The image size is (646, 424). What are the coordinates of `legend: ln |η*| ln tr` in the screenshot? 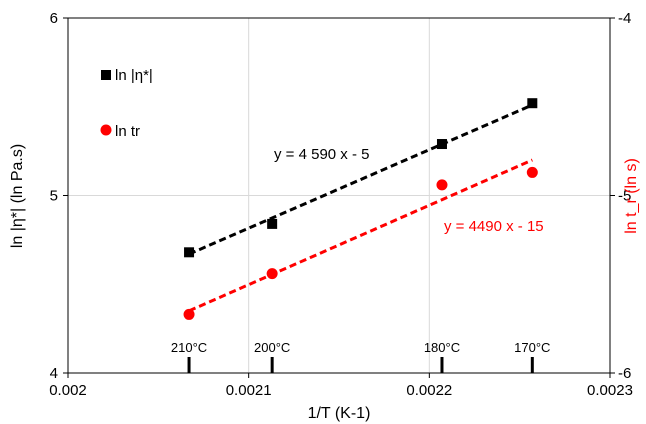 It's located at (126, 103).